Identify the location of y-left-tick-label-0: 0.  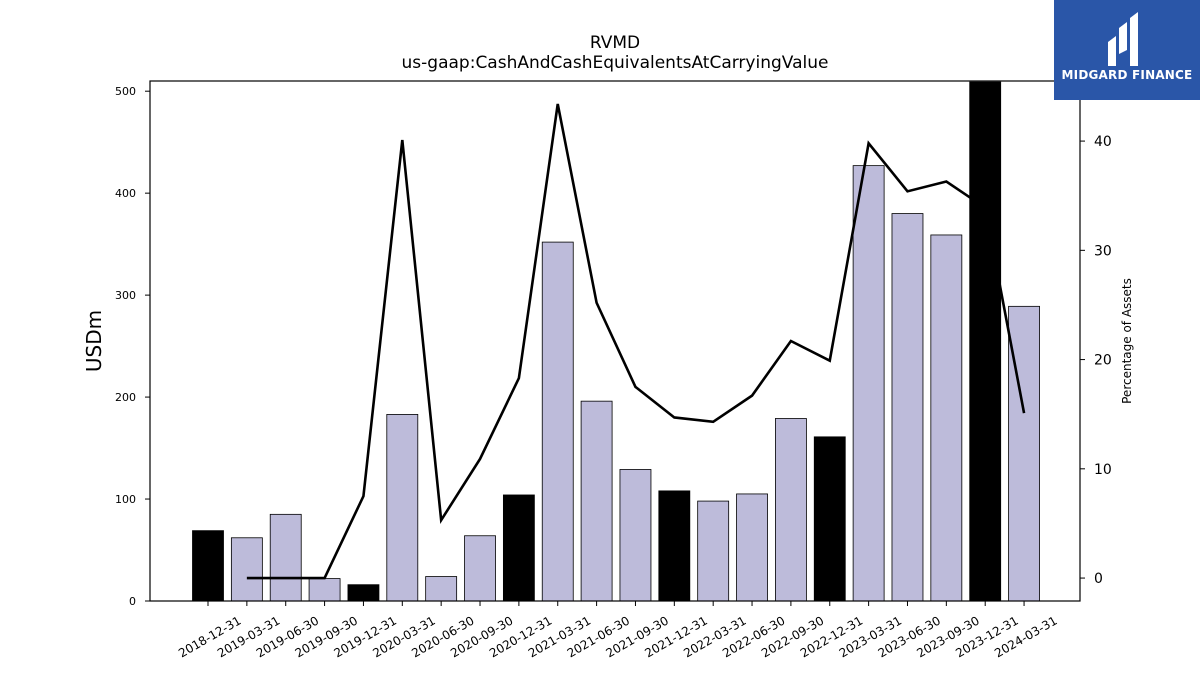
(132, 601).